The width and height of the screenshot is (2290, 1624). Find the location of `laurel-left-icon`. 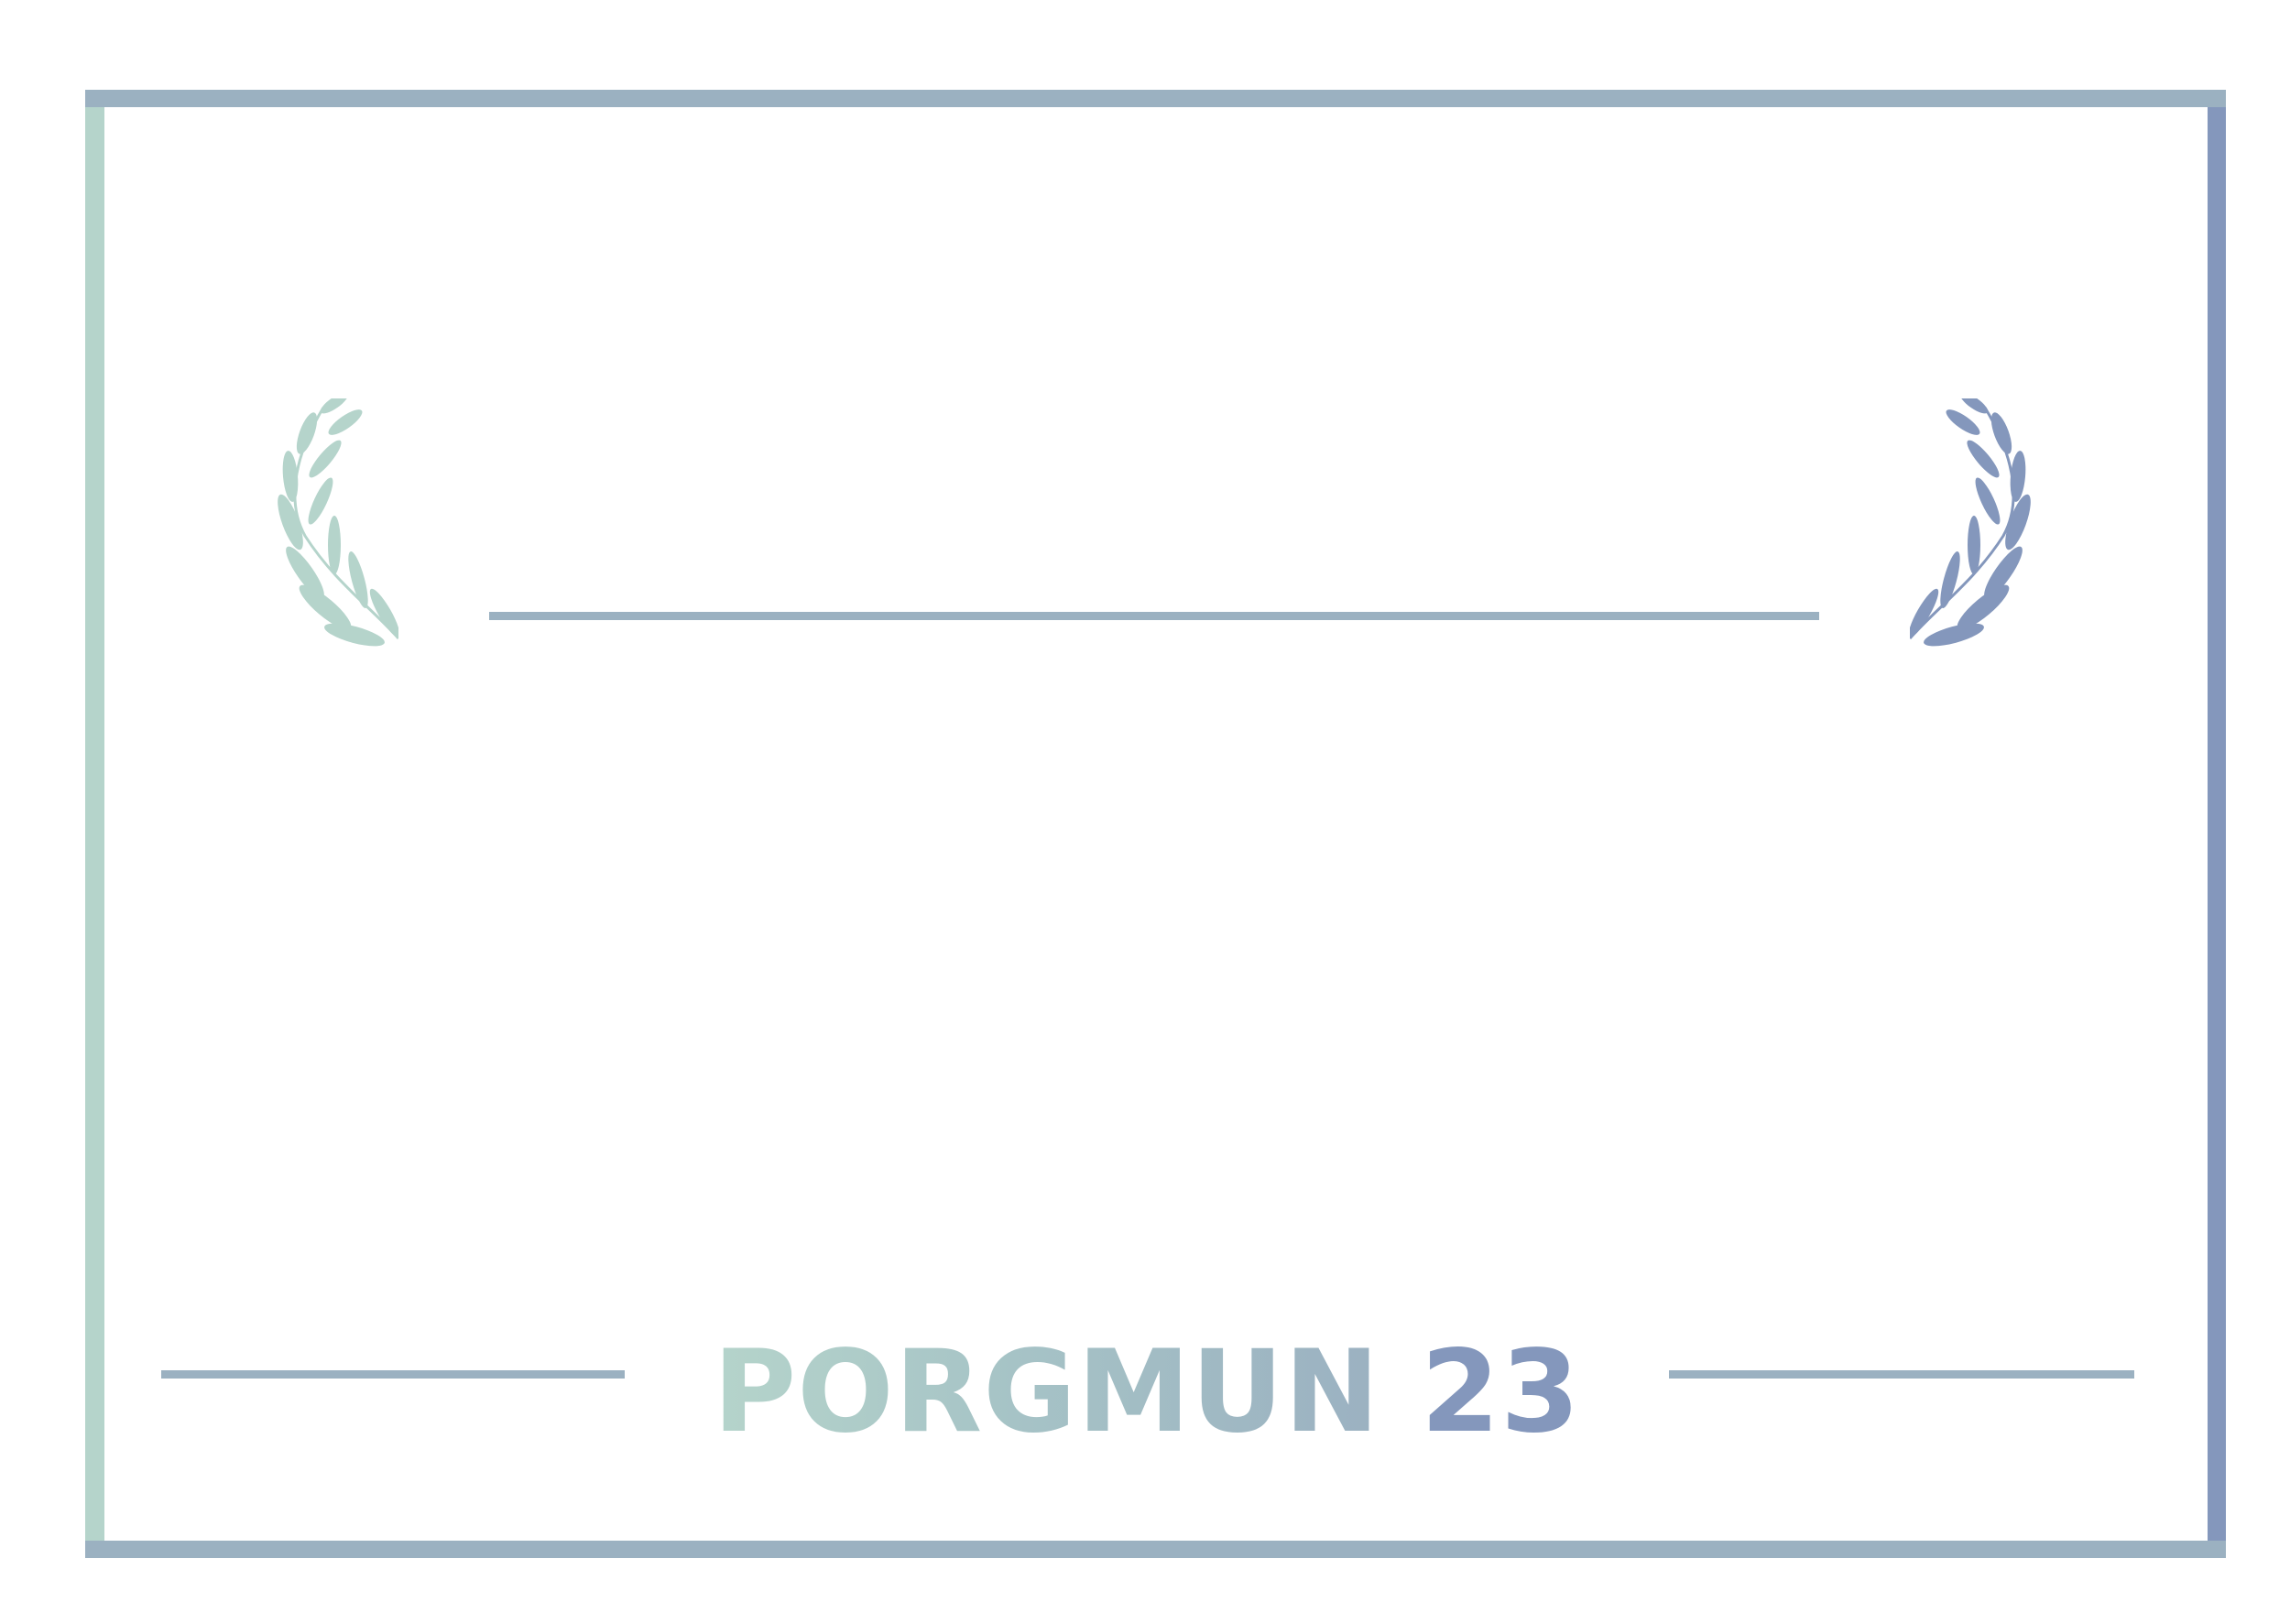

laurel-left-icon is located at coordinates (338, 522).